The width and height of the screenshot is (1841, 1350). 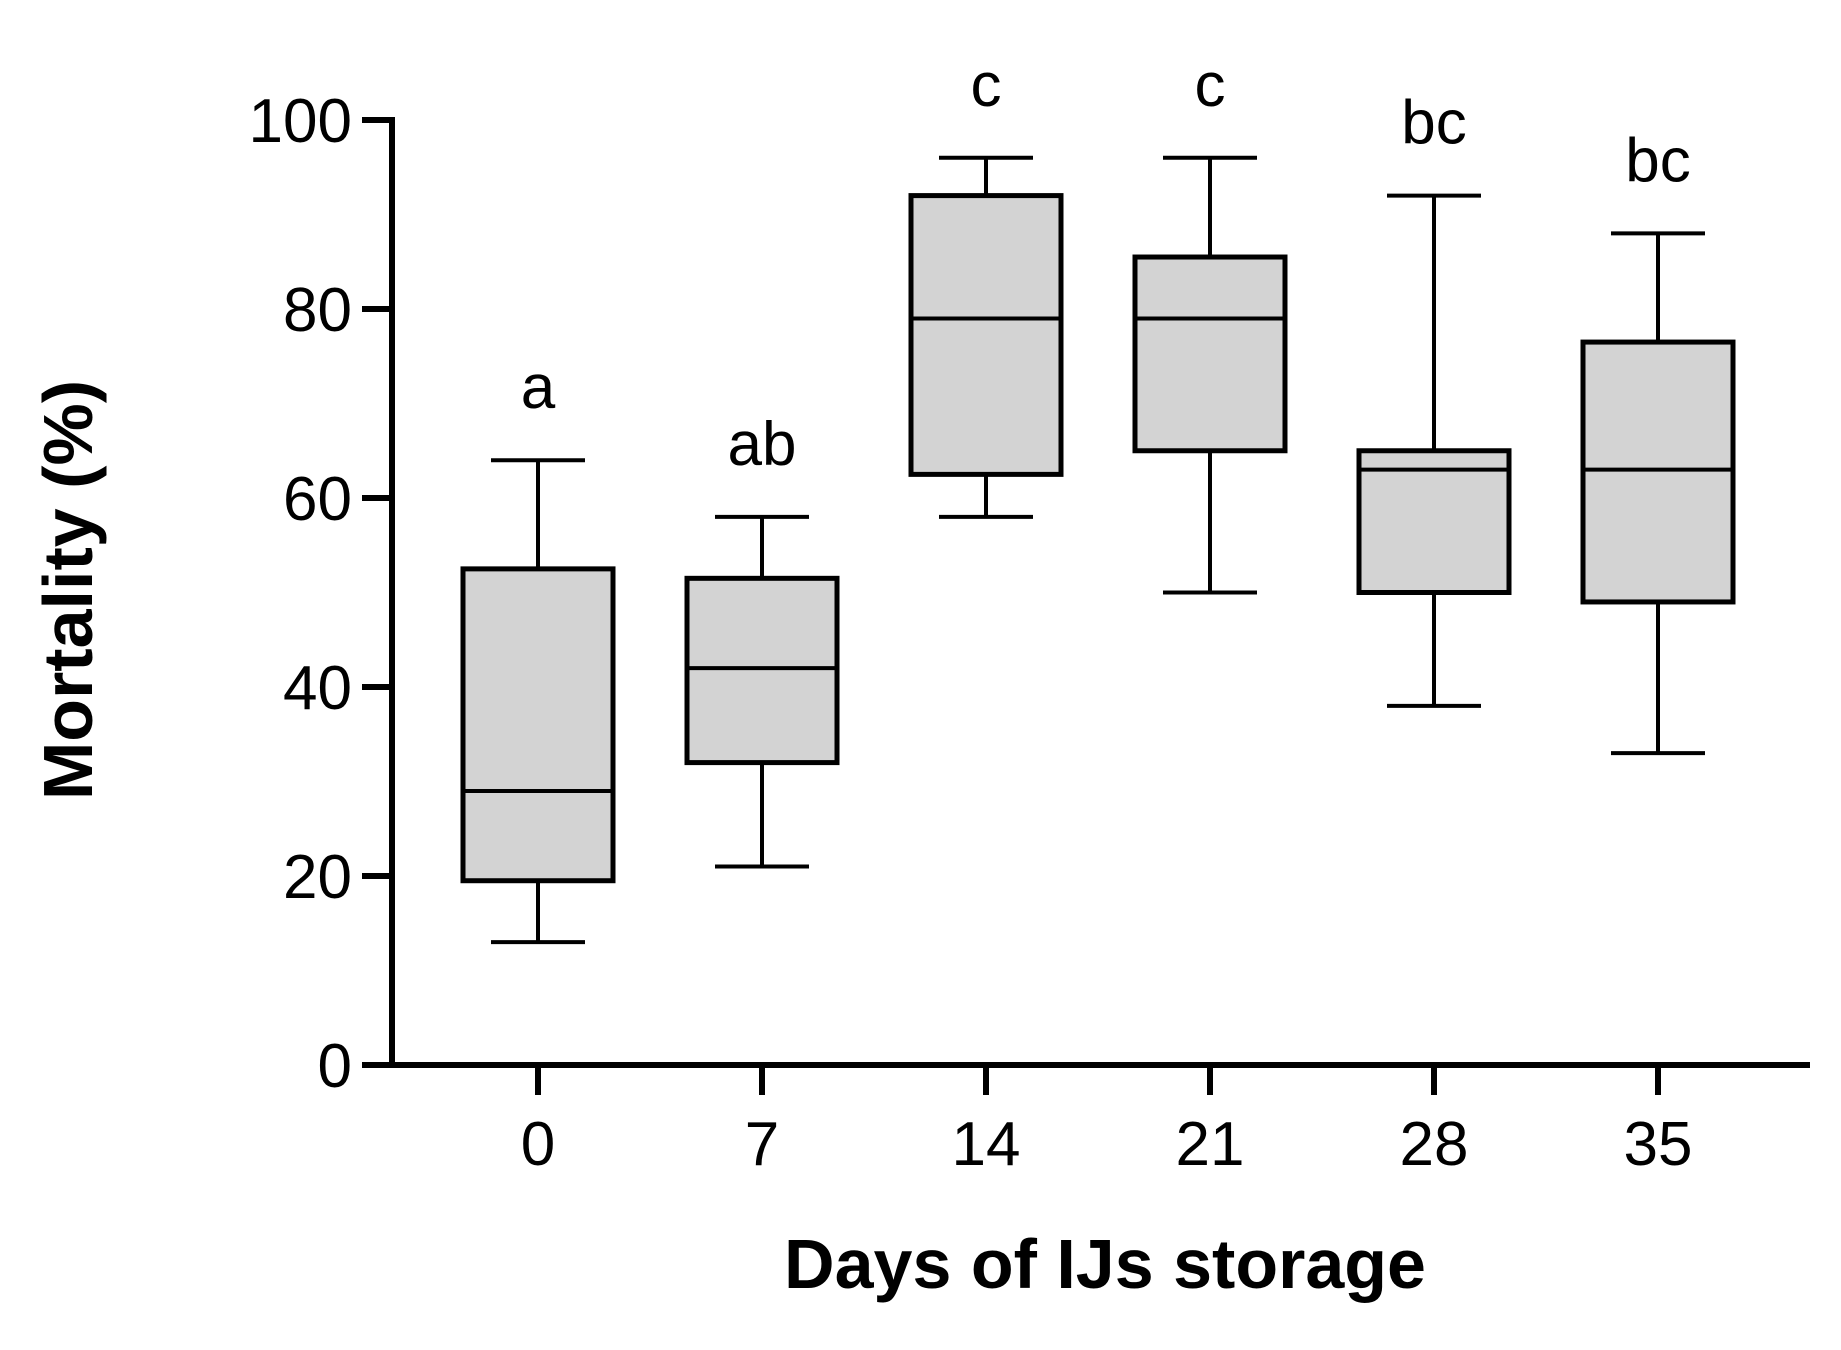 I want to click on y-tick-label: 100, so click(x=300, y=121).